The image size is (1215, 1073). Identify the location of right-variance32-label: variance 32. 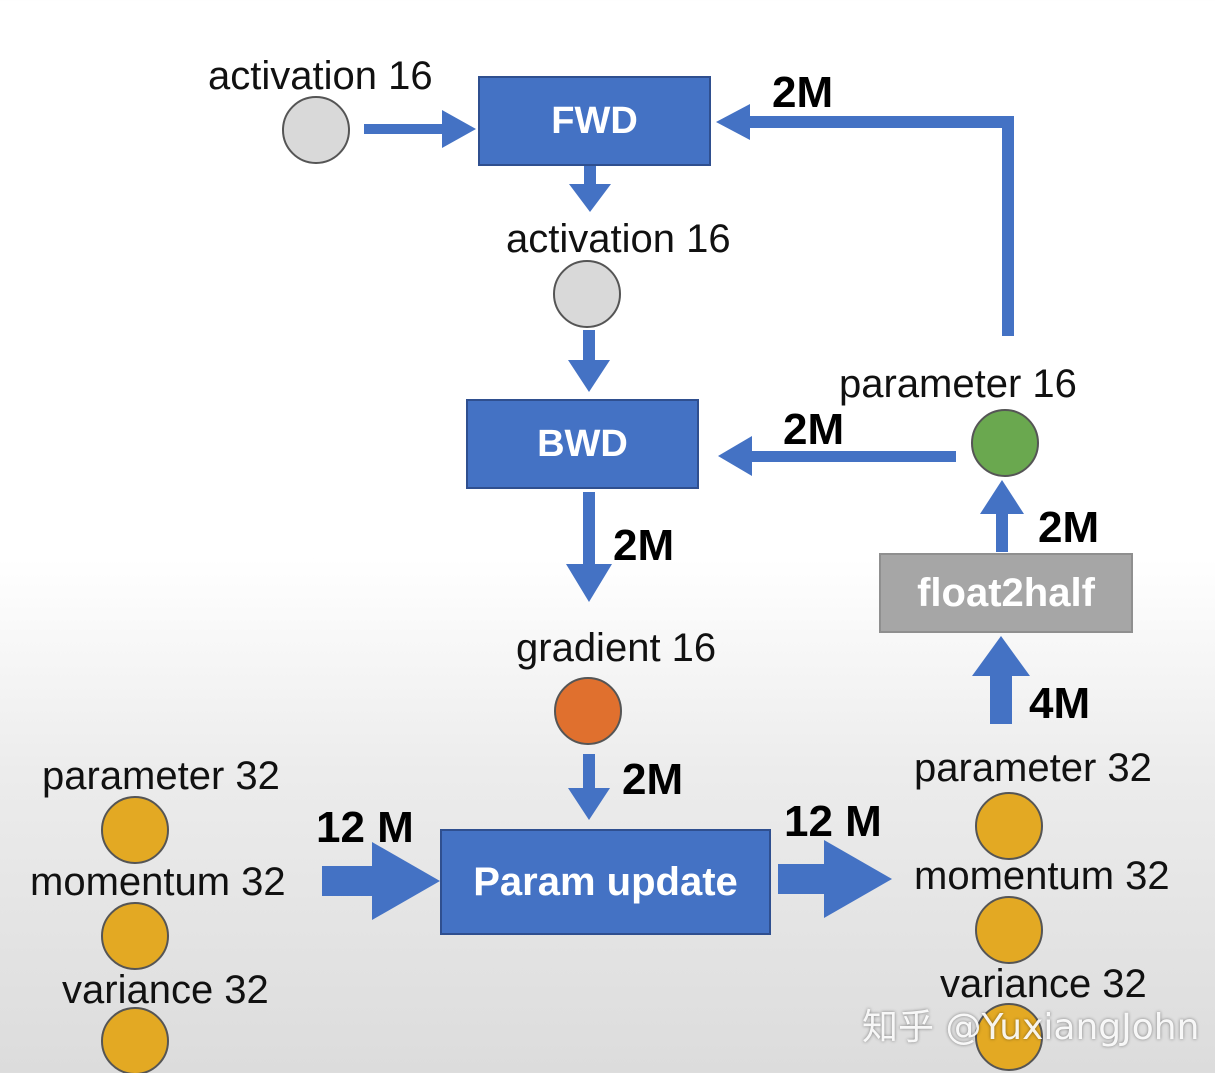
(1043, 984).